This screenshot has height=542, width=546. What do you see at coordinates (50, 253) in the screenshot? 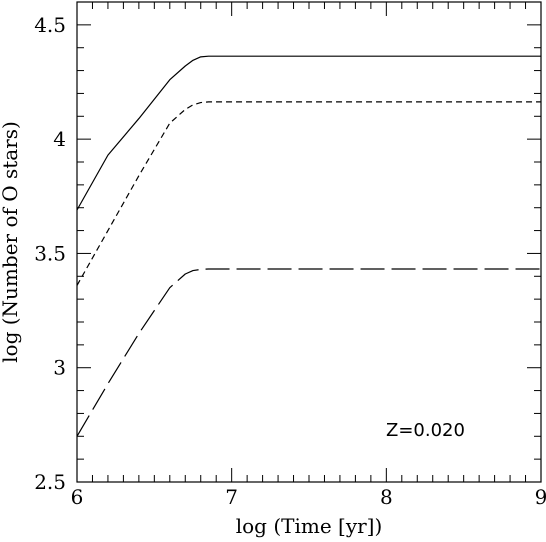
I see `y-tick-label: 3.5` at bounding box center [50, 253].